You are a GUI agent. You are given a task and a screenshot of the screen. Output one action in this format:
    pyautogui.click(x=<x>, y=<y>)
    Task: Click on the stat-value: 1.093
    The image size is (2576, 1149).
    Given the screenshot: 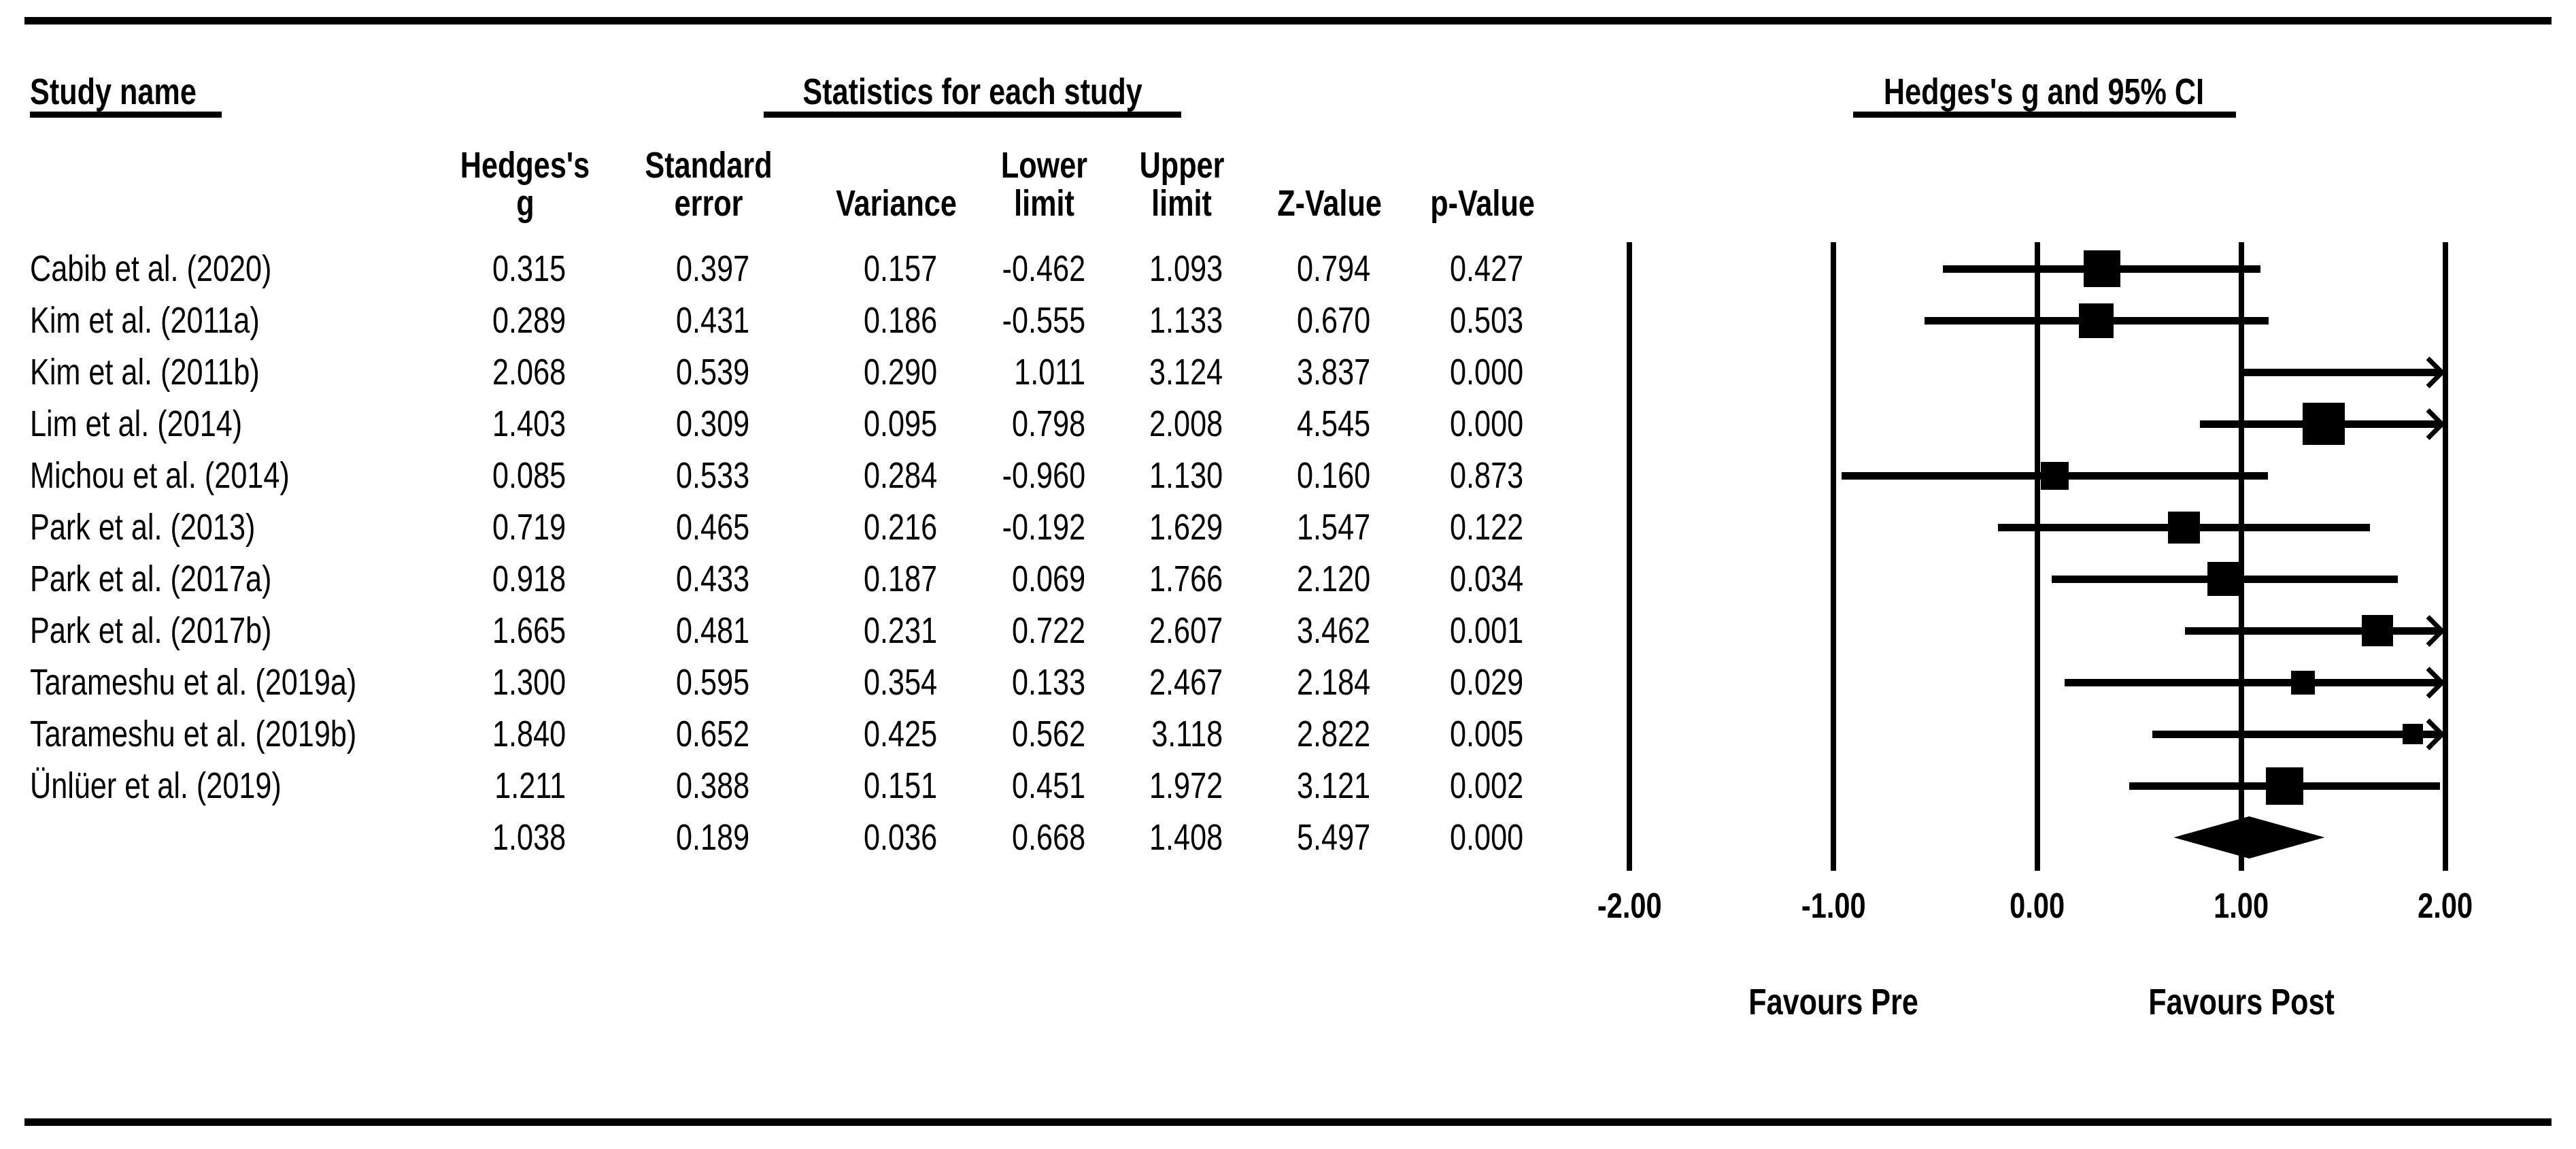 What is the action you would take?
    pyautogui.click(x=1186, y=268)
    